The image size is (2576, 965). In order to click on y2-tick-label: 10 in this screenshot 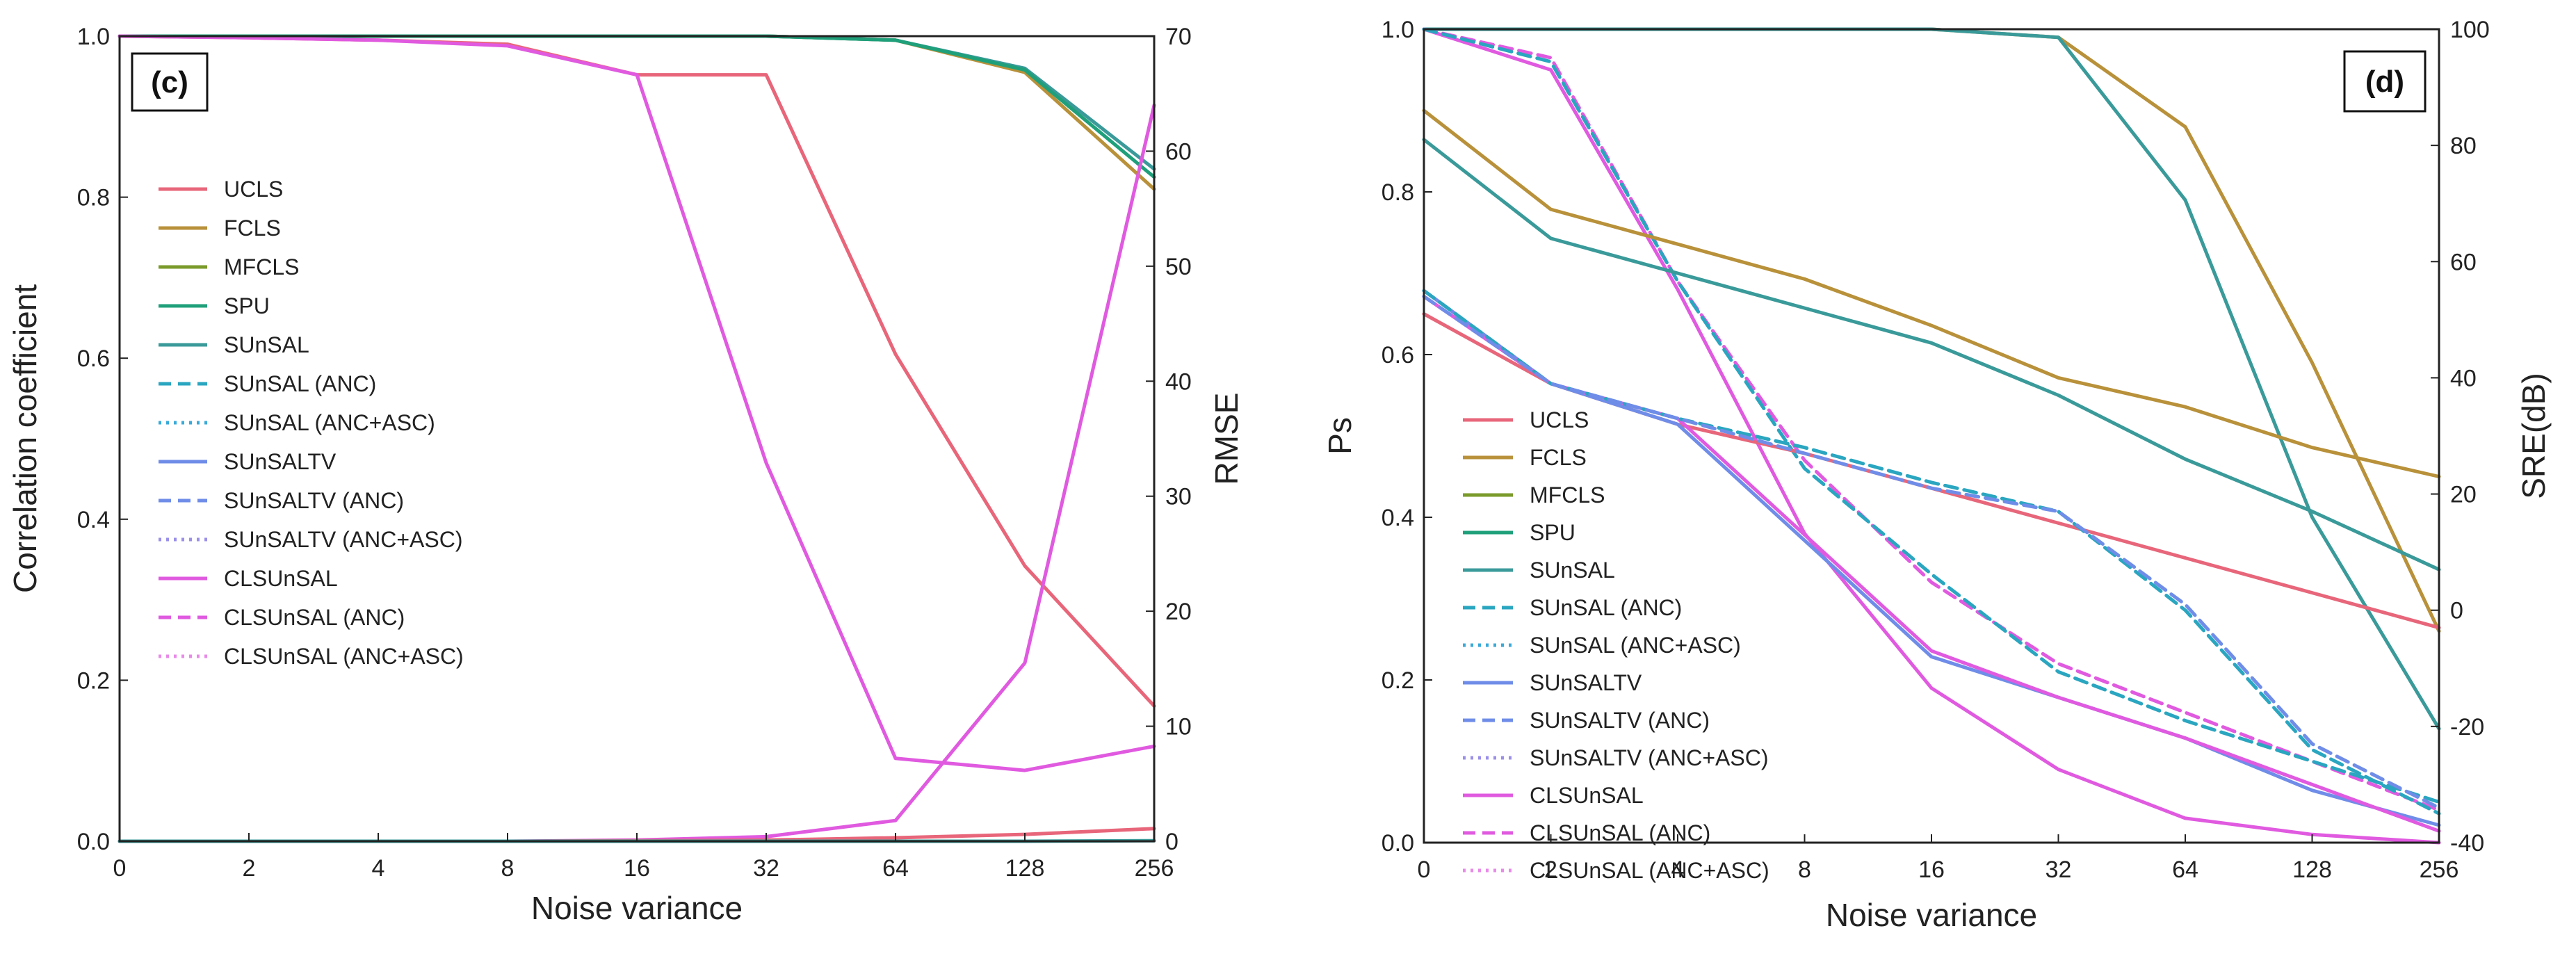, I will do `click(1178, 727)`.